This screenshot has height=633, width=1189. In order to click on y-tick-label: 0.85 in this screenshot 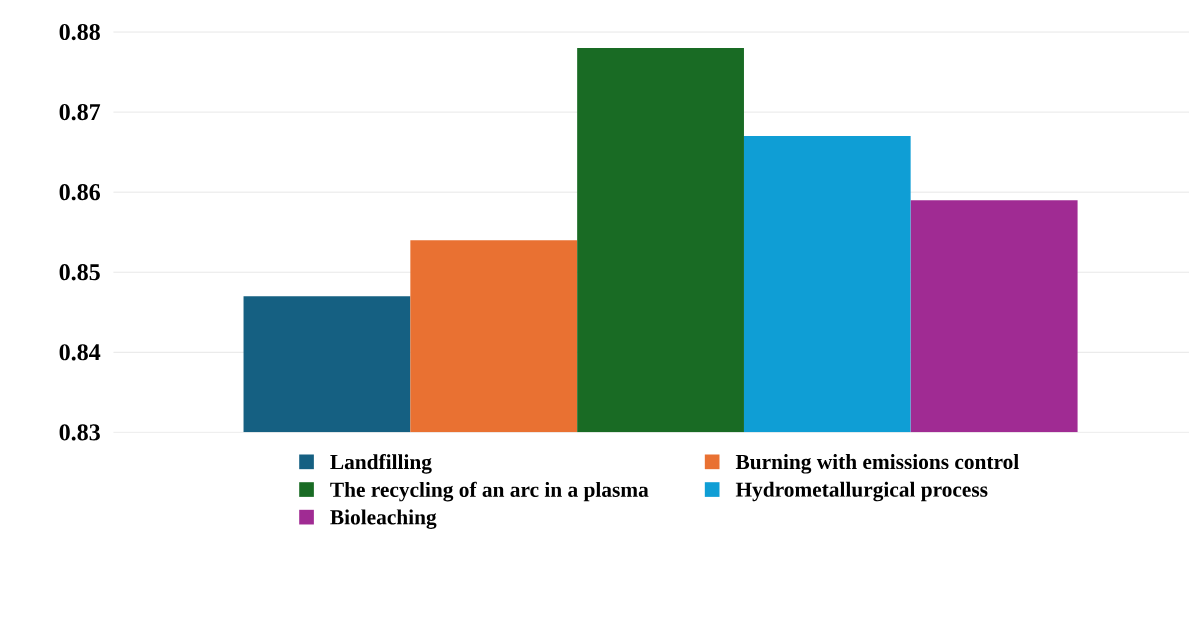, I will do `click(79, 272)`.